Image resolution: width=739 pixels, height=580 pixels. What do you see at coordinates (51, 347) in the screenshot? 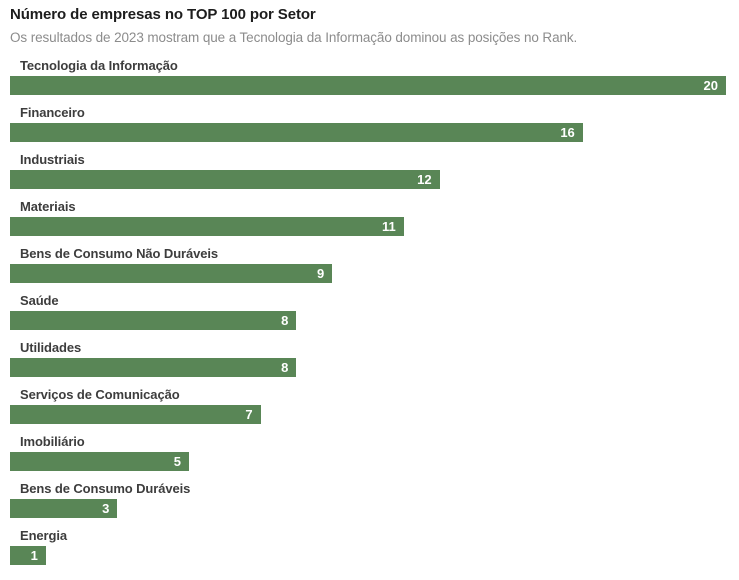
I see `category-label: Utilidades` at bounding box center [51, 347].